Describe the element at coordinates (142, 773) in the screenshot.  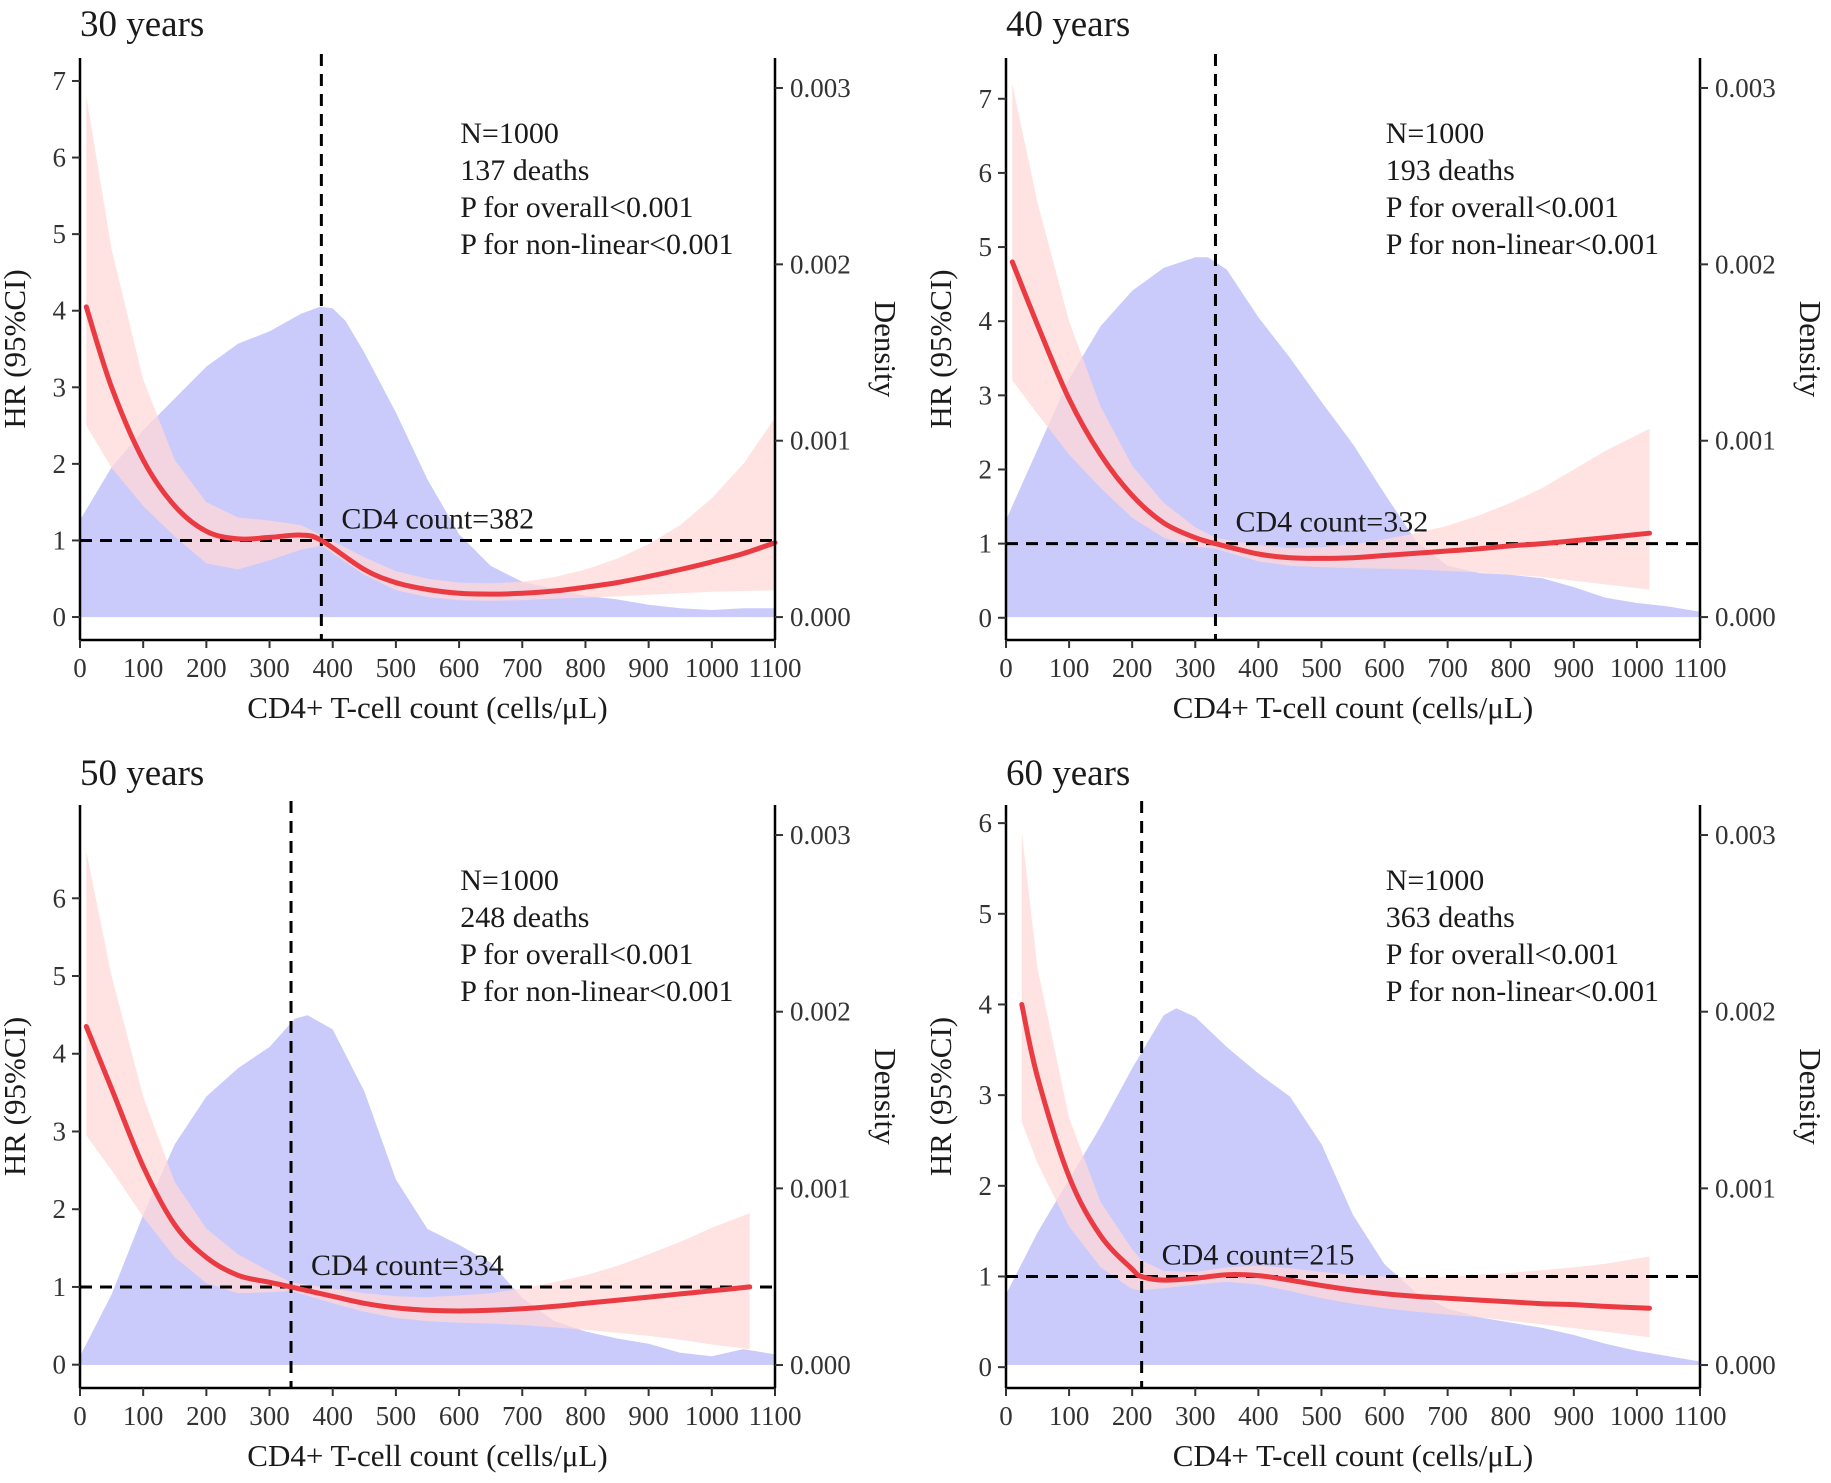
I see `panel-title: 50 years` at that location.